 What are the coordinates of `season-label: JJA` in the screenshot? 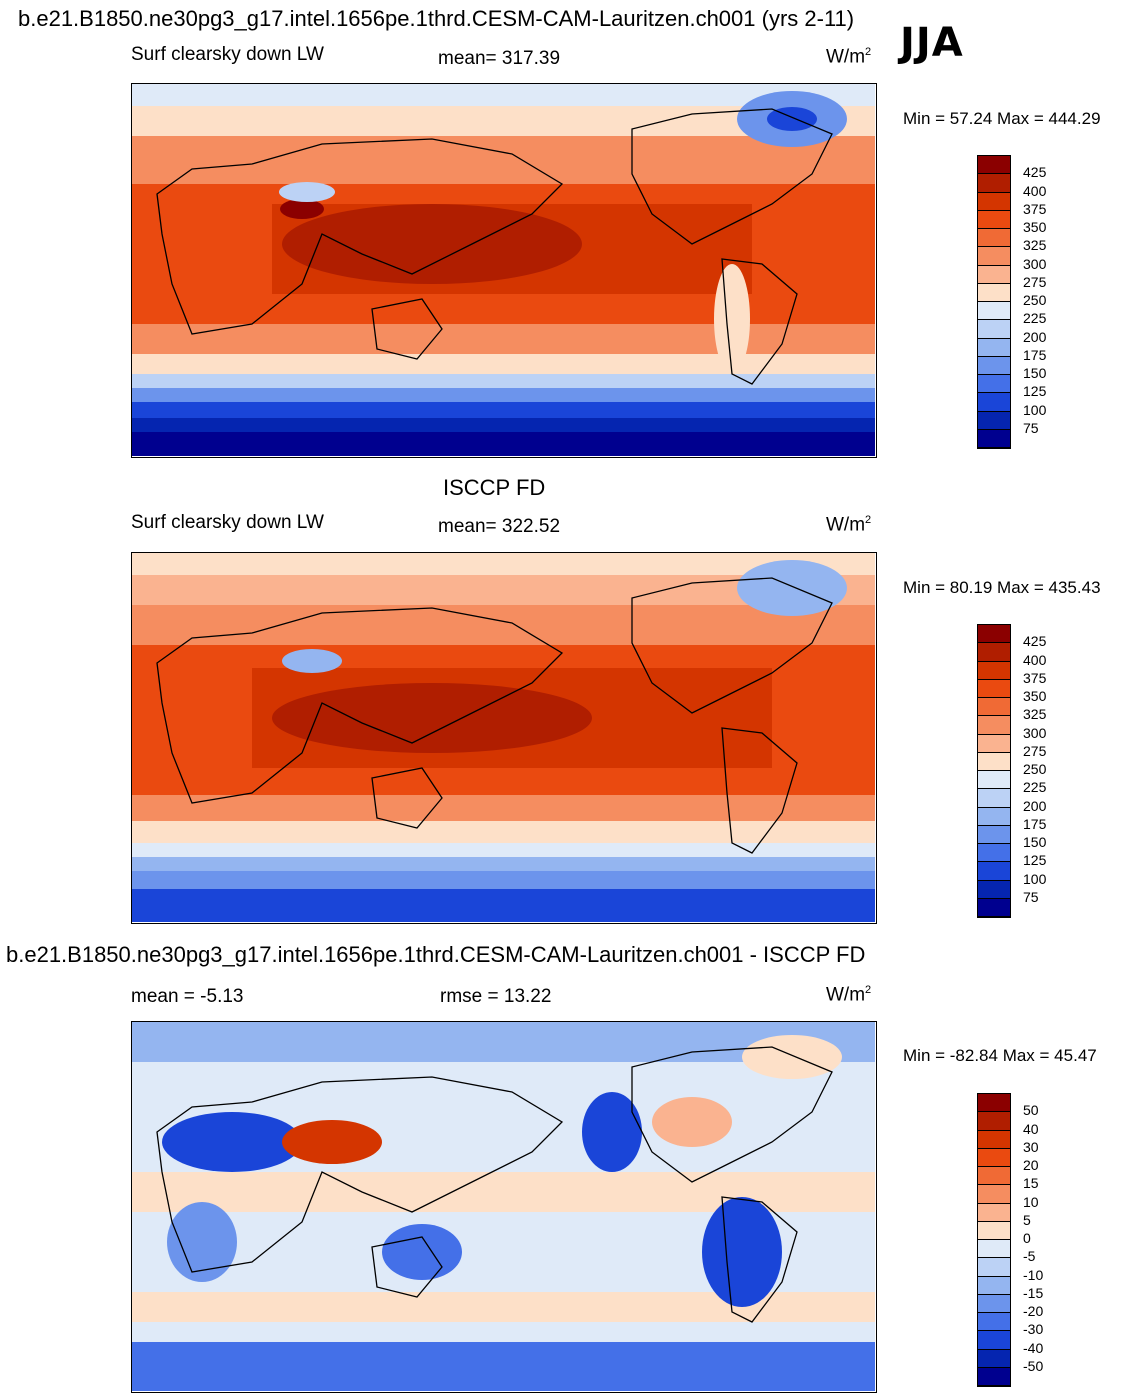 It's located at (932, 43).